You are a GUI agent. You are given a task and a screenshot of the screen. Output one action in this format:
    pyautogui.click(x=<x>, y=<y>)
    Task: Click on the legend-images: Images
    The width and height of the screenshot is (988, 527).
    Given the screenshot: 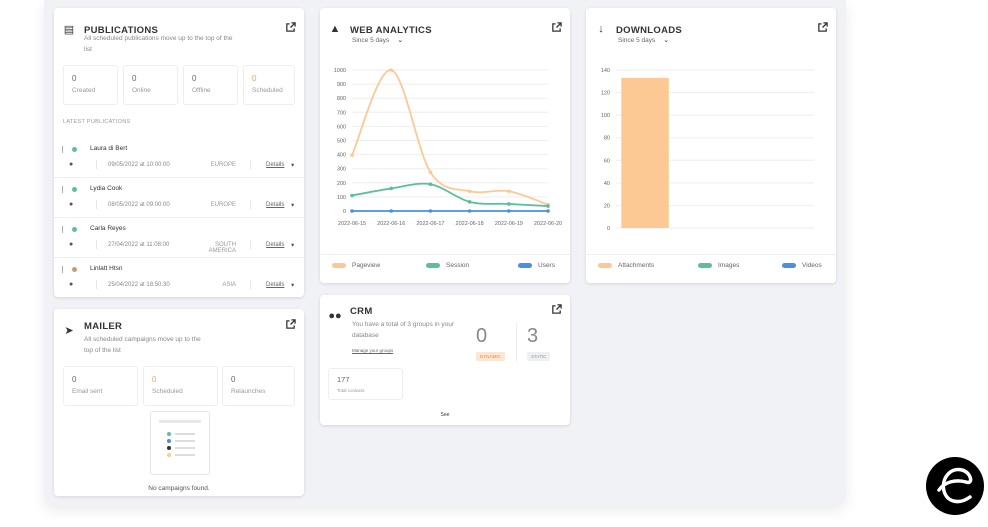 What is the action you would take?
    pyautogui.click(x=718, y=265)
    